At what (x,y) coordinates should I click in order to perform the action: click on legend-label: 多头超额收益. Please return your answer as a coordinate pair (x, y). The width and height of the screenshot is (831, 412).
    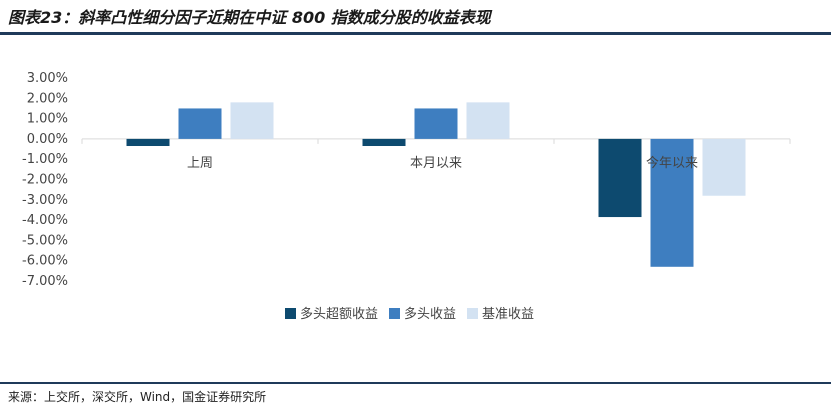
    Looking at the image, I should click on (339, 314).